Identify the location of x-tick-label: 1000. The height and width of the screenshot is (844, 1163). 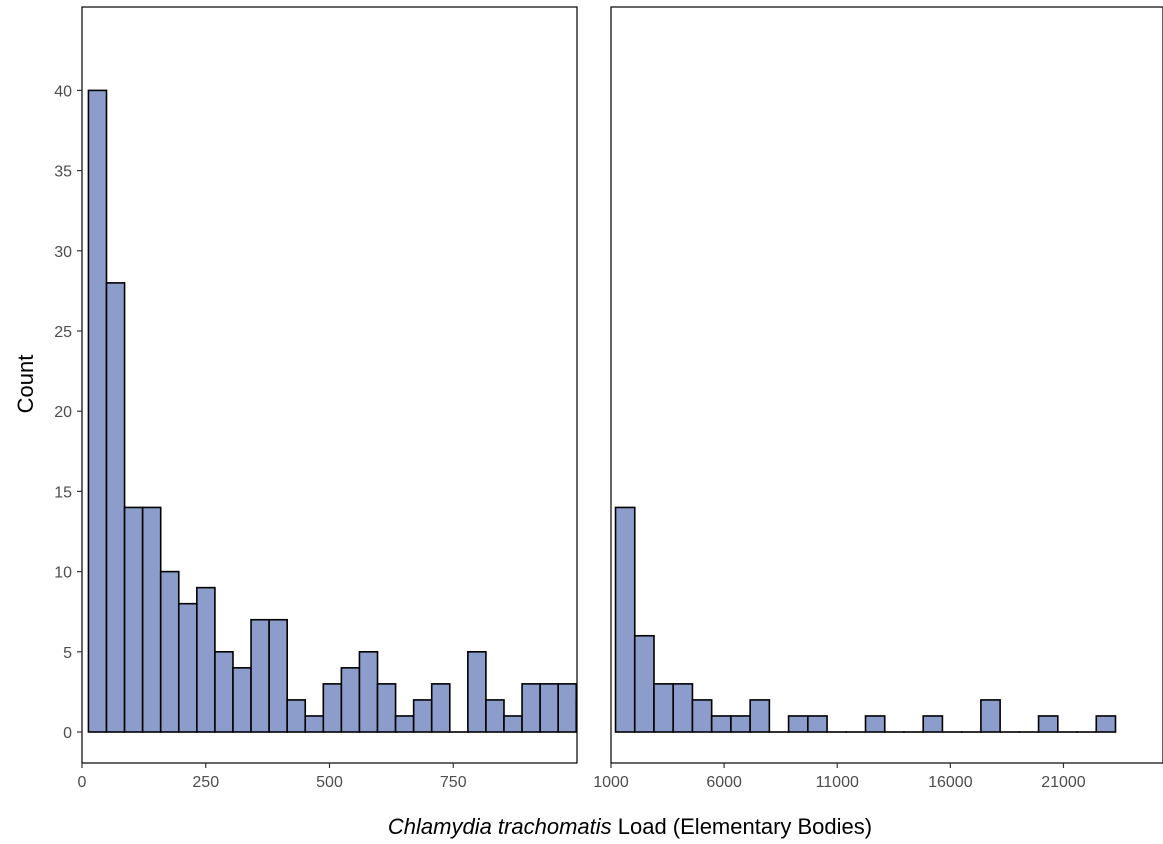
(611, 782).